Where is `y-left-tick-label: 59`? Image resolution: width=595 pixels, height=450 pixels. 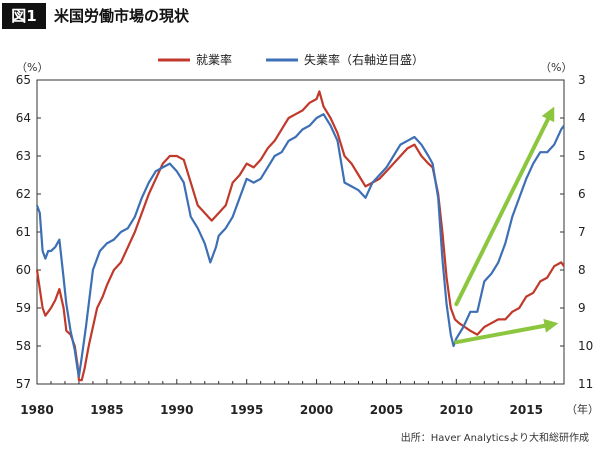
y-left-tick-label: 59 is located at coordinates (23, 308).